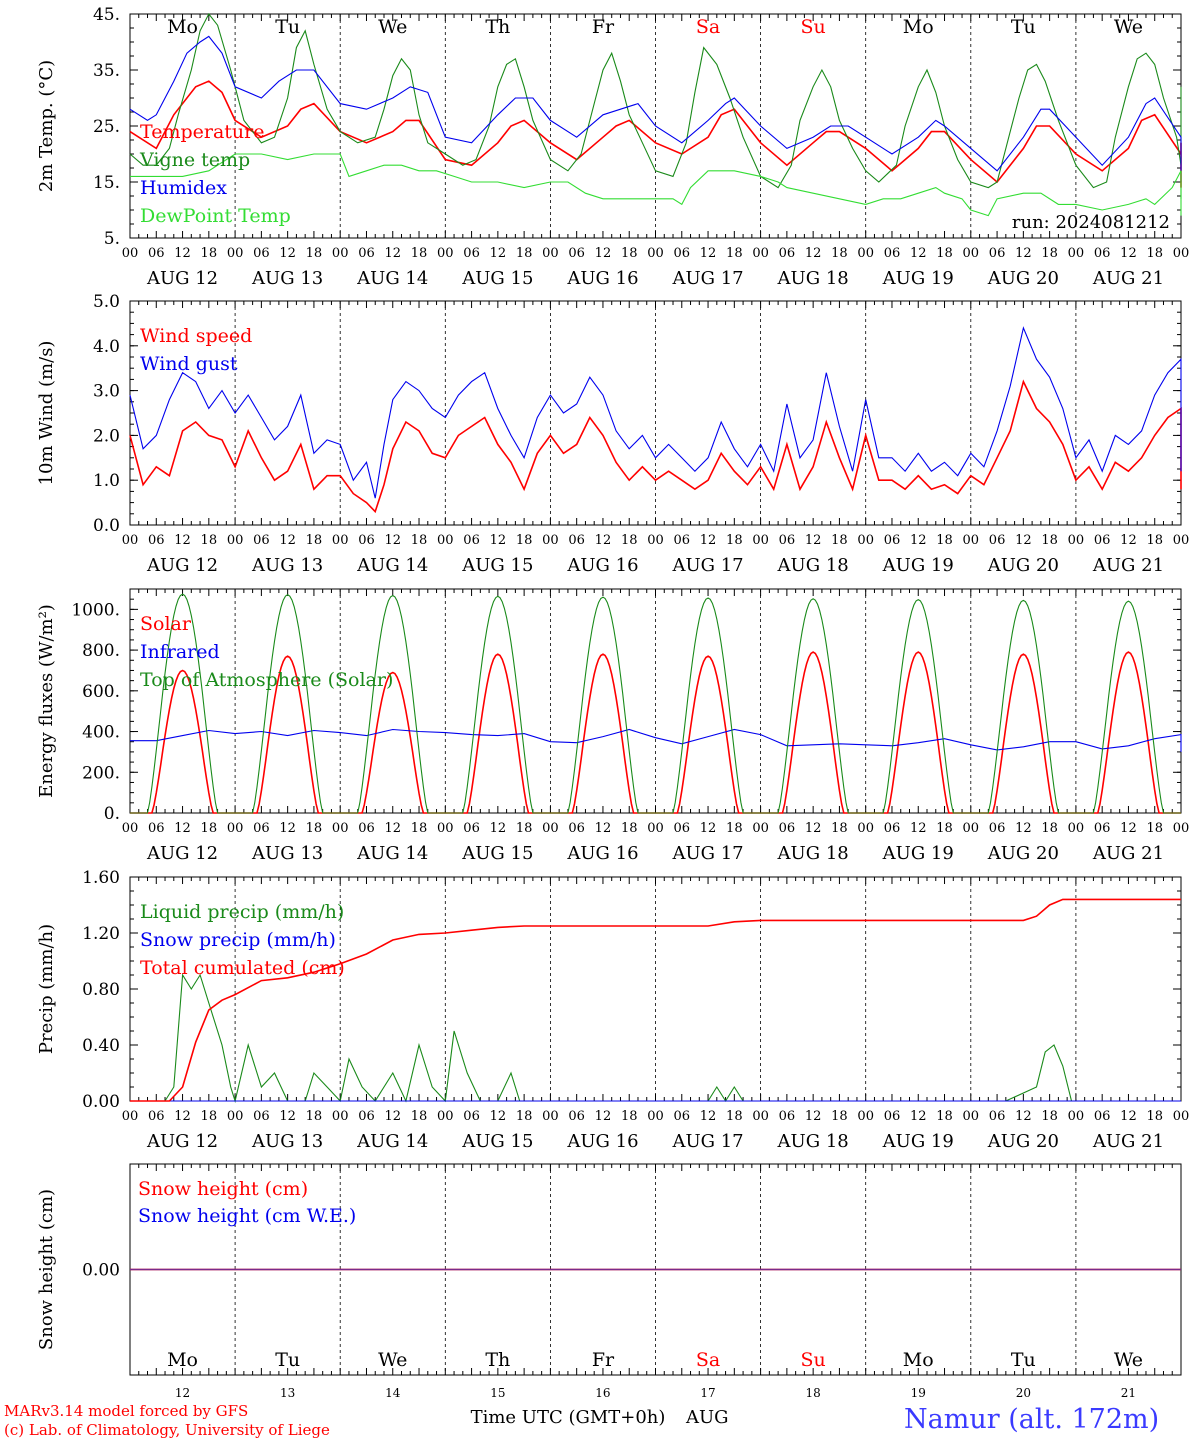 The width and height of the screenshot is (1194, 1440). What do you see at coordinates (182, 853) in the screenshot?
I see `date-label: AUG 12` at bounding box center [182, 853].